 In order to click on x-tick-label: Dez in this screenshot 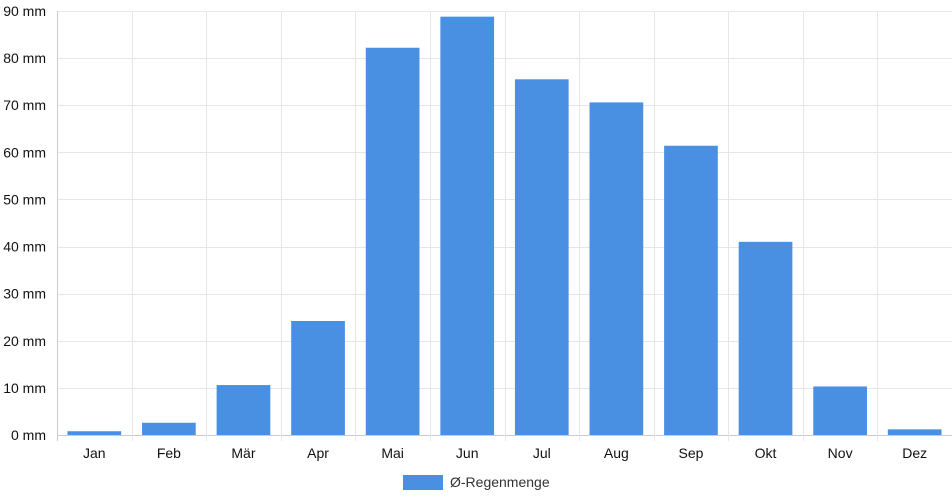, I will do `click(914, 453)`.